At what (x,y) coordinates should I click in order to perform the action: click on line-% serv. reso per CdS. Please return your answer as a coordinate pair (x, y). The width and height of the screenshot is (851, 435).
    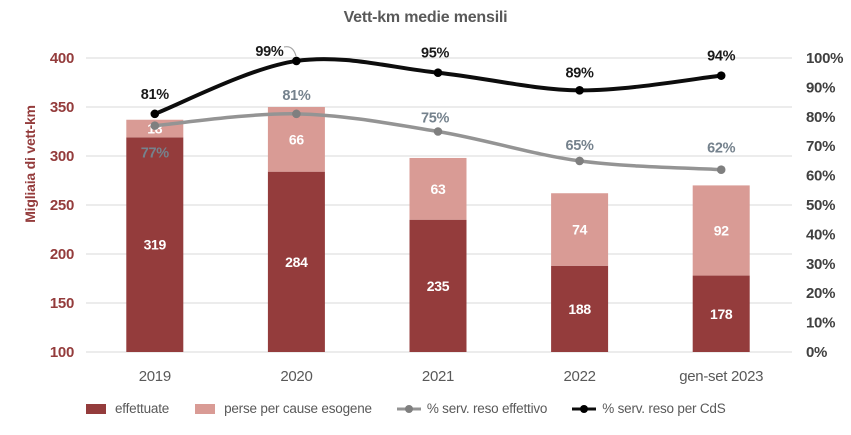
    Looking at the image, I should click on (438, 86).